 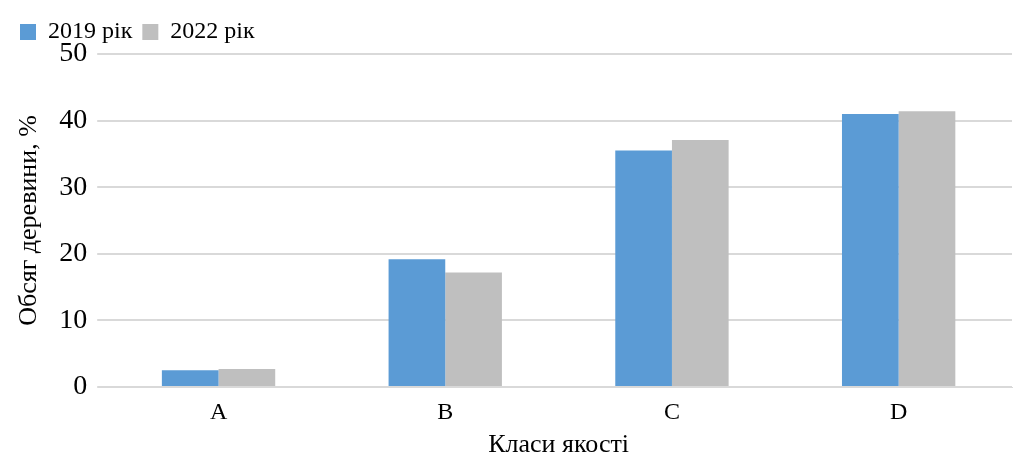 I want to click on x-tick-label: C, so click(x=671, y=410).